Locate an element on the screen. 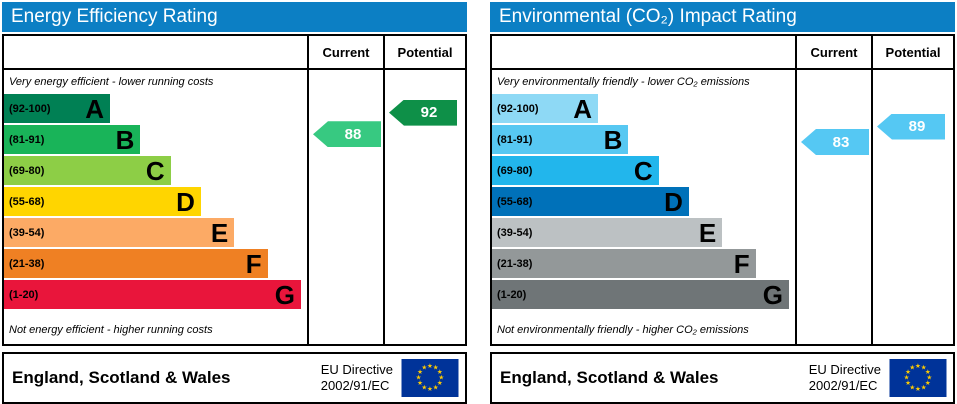  potential-rating-arrow: 89 is located at coordinates (911, 126).